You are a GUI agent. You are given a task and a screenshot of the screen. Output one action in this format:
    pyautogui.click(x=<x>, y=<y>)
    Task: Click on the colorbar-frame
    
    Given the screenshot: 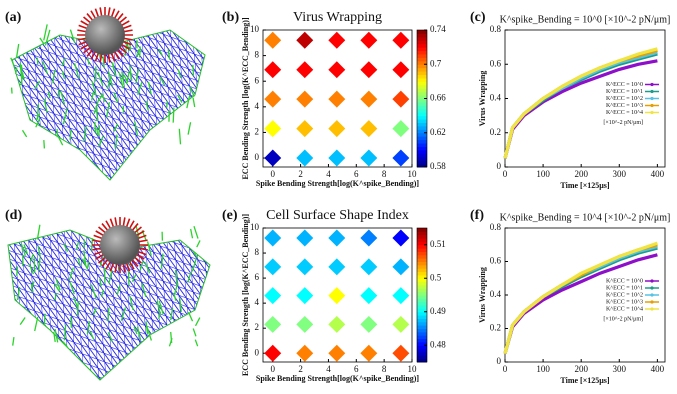 What is the action you would take?
    pyautogui.click(x=422, y=295)
    